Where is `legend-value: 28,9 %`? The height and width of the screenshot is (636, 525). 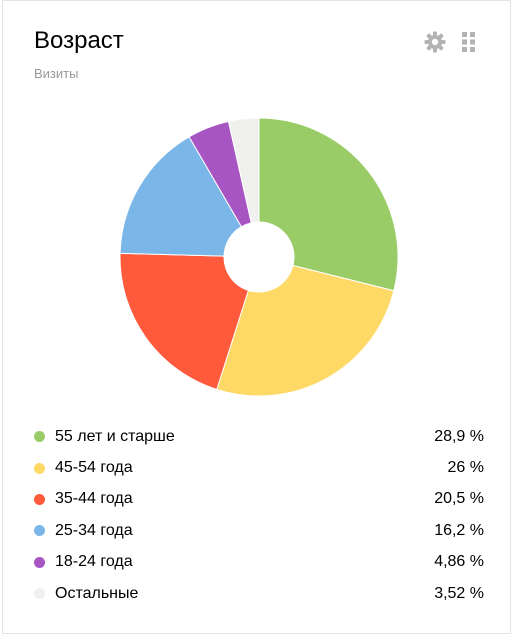 legend-value: 28,9 % is located at coordinates (459, 436).